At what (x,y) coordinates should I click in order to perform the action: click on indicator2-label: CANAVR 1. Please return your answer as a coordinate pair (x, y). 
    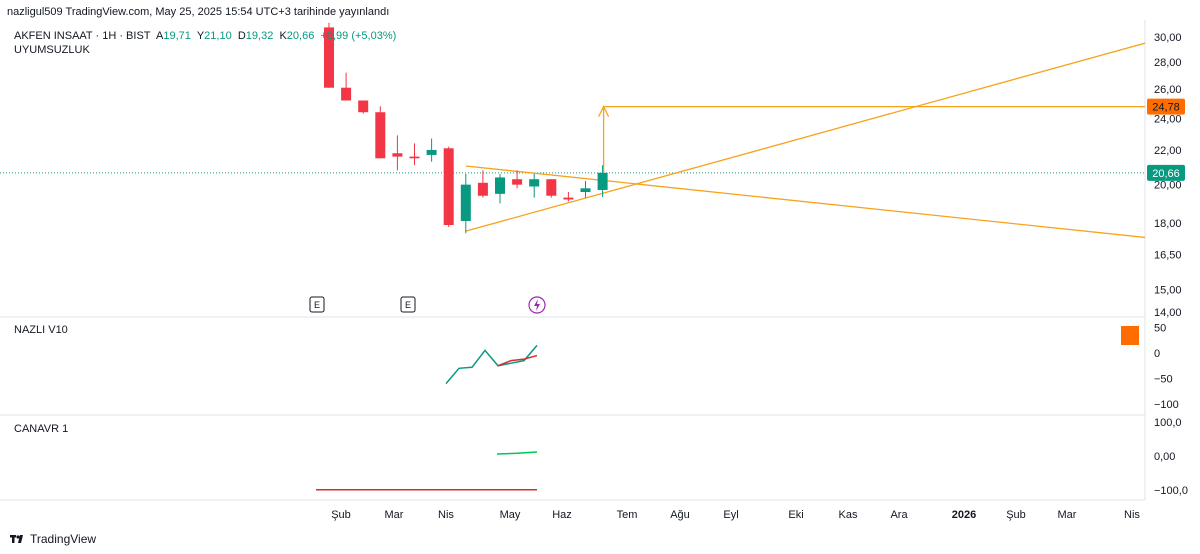
    Looking at the image, I should click on (41, 429).